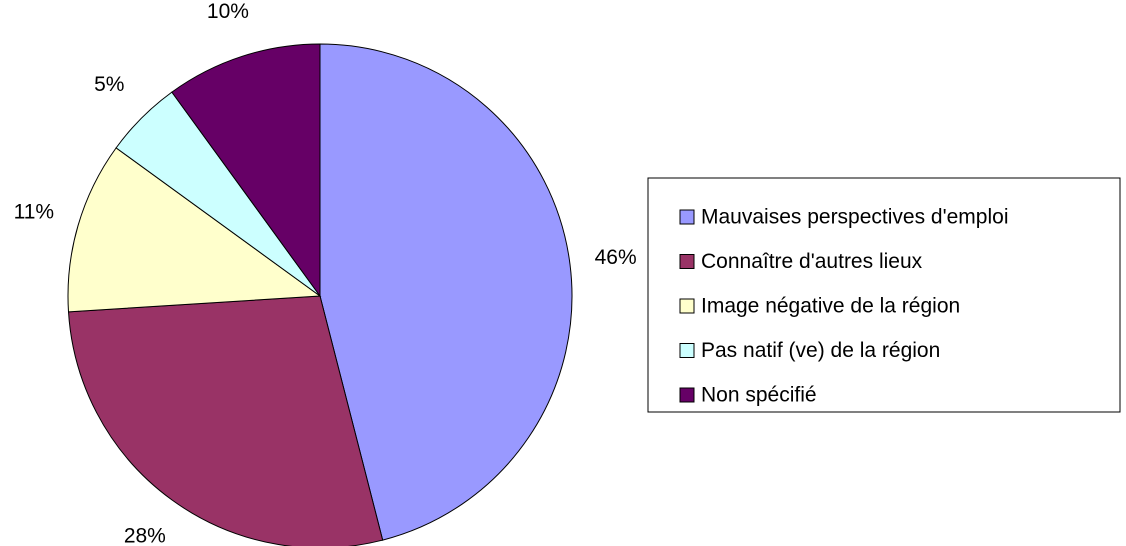 Image resolution: width=1126 pixels, height=546 pixels. I want to click on legend-label: Mauvaises perspectives d'emploi, so click(854, 217).